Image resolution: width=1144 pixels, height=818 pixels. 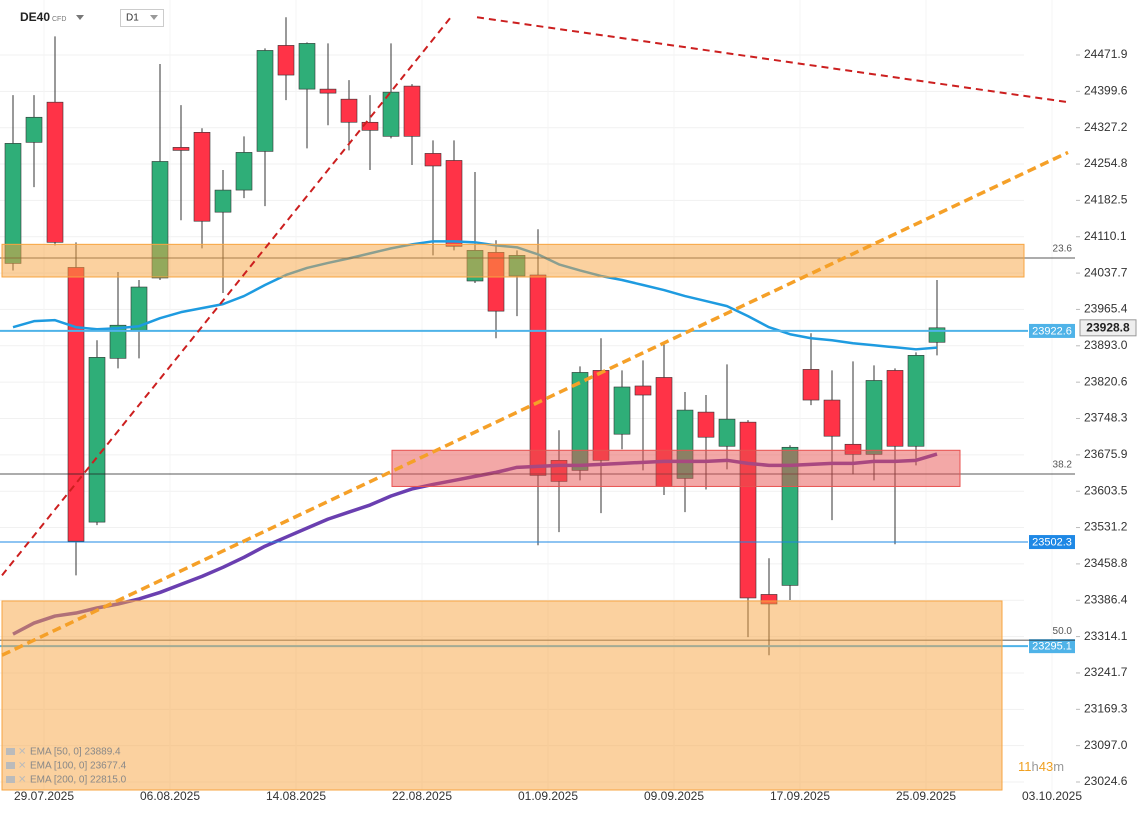 What do you see at coordinates (1106, 745) in the screenshot?
I see `y-tick-label: 23097.0` at bounding box center [1106, 745].